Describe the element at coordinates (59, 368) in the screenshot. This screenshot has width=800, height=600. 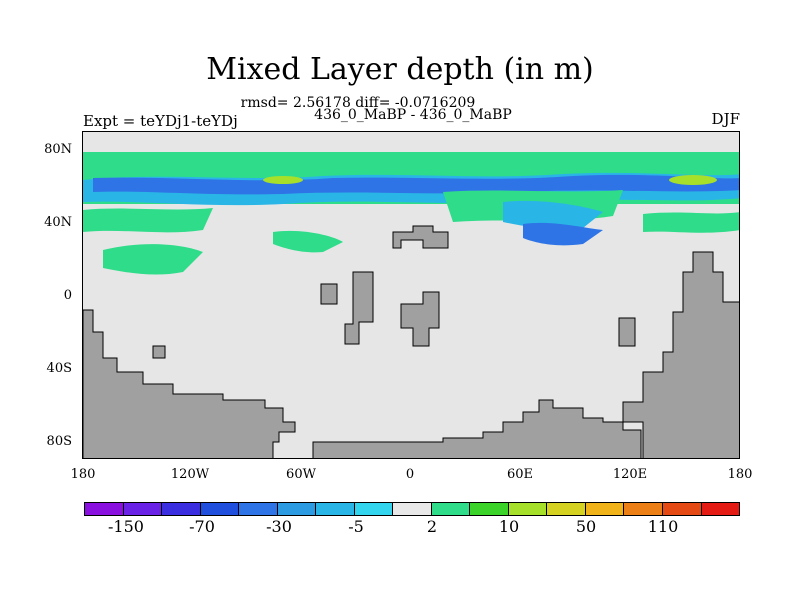
I see `y-tick-label: 40S` at that location.